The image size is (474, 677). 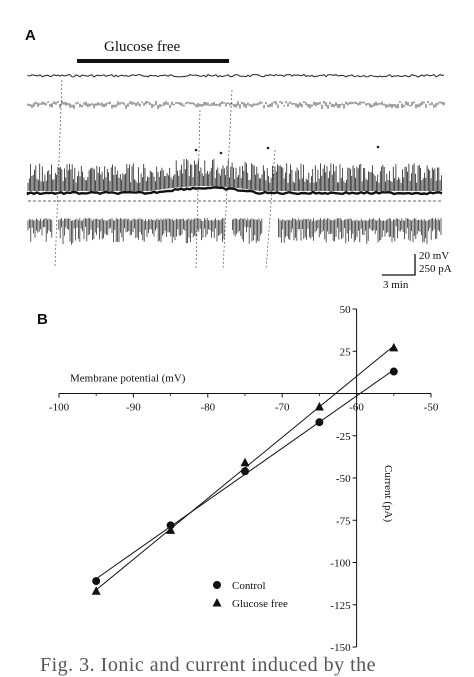 I want to click on x-tick-label: -90, so click(x=133, y=408).